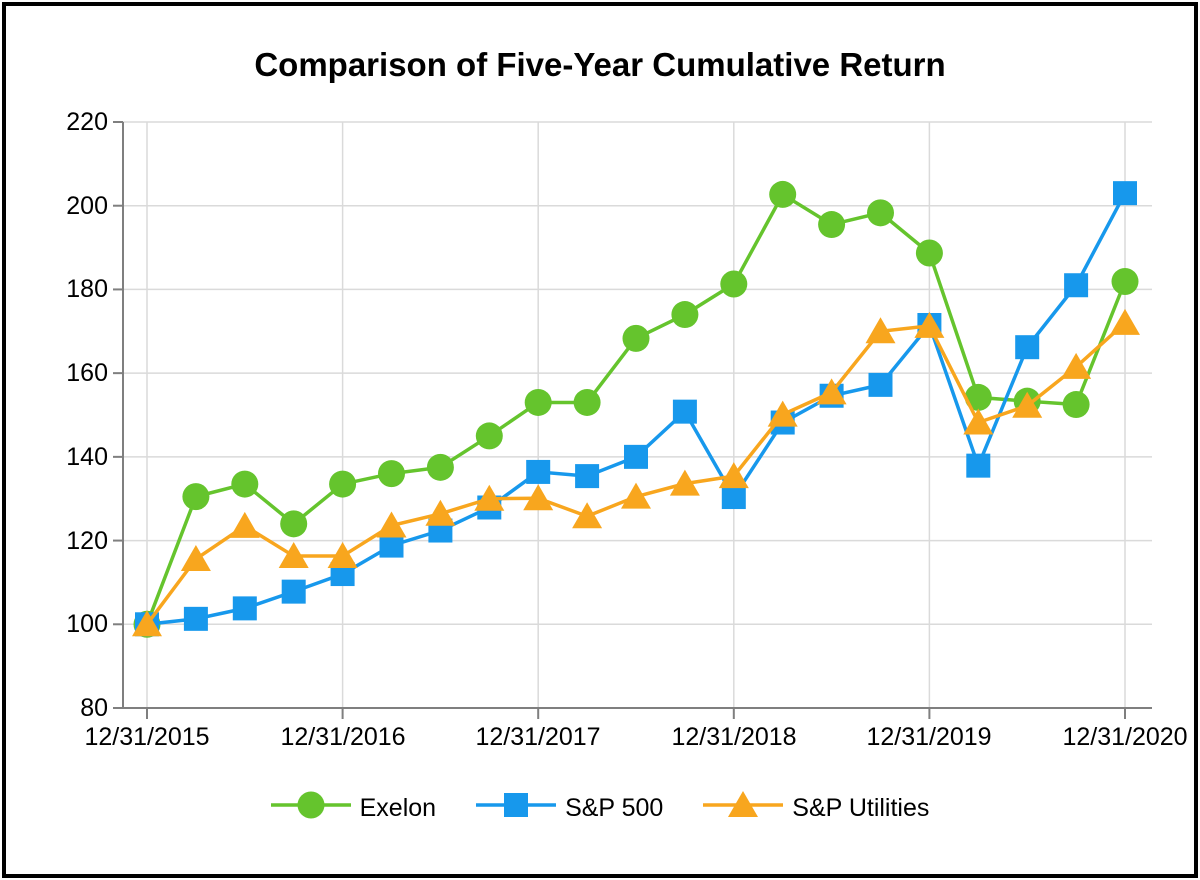 This screenshot has height=880, width=1200. What do you see at coordinates (94, 708) in the screenshot?
I see `y-axis-tick-label: 80` at bounding box center [94, 708].